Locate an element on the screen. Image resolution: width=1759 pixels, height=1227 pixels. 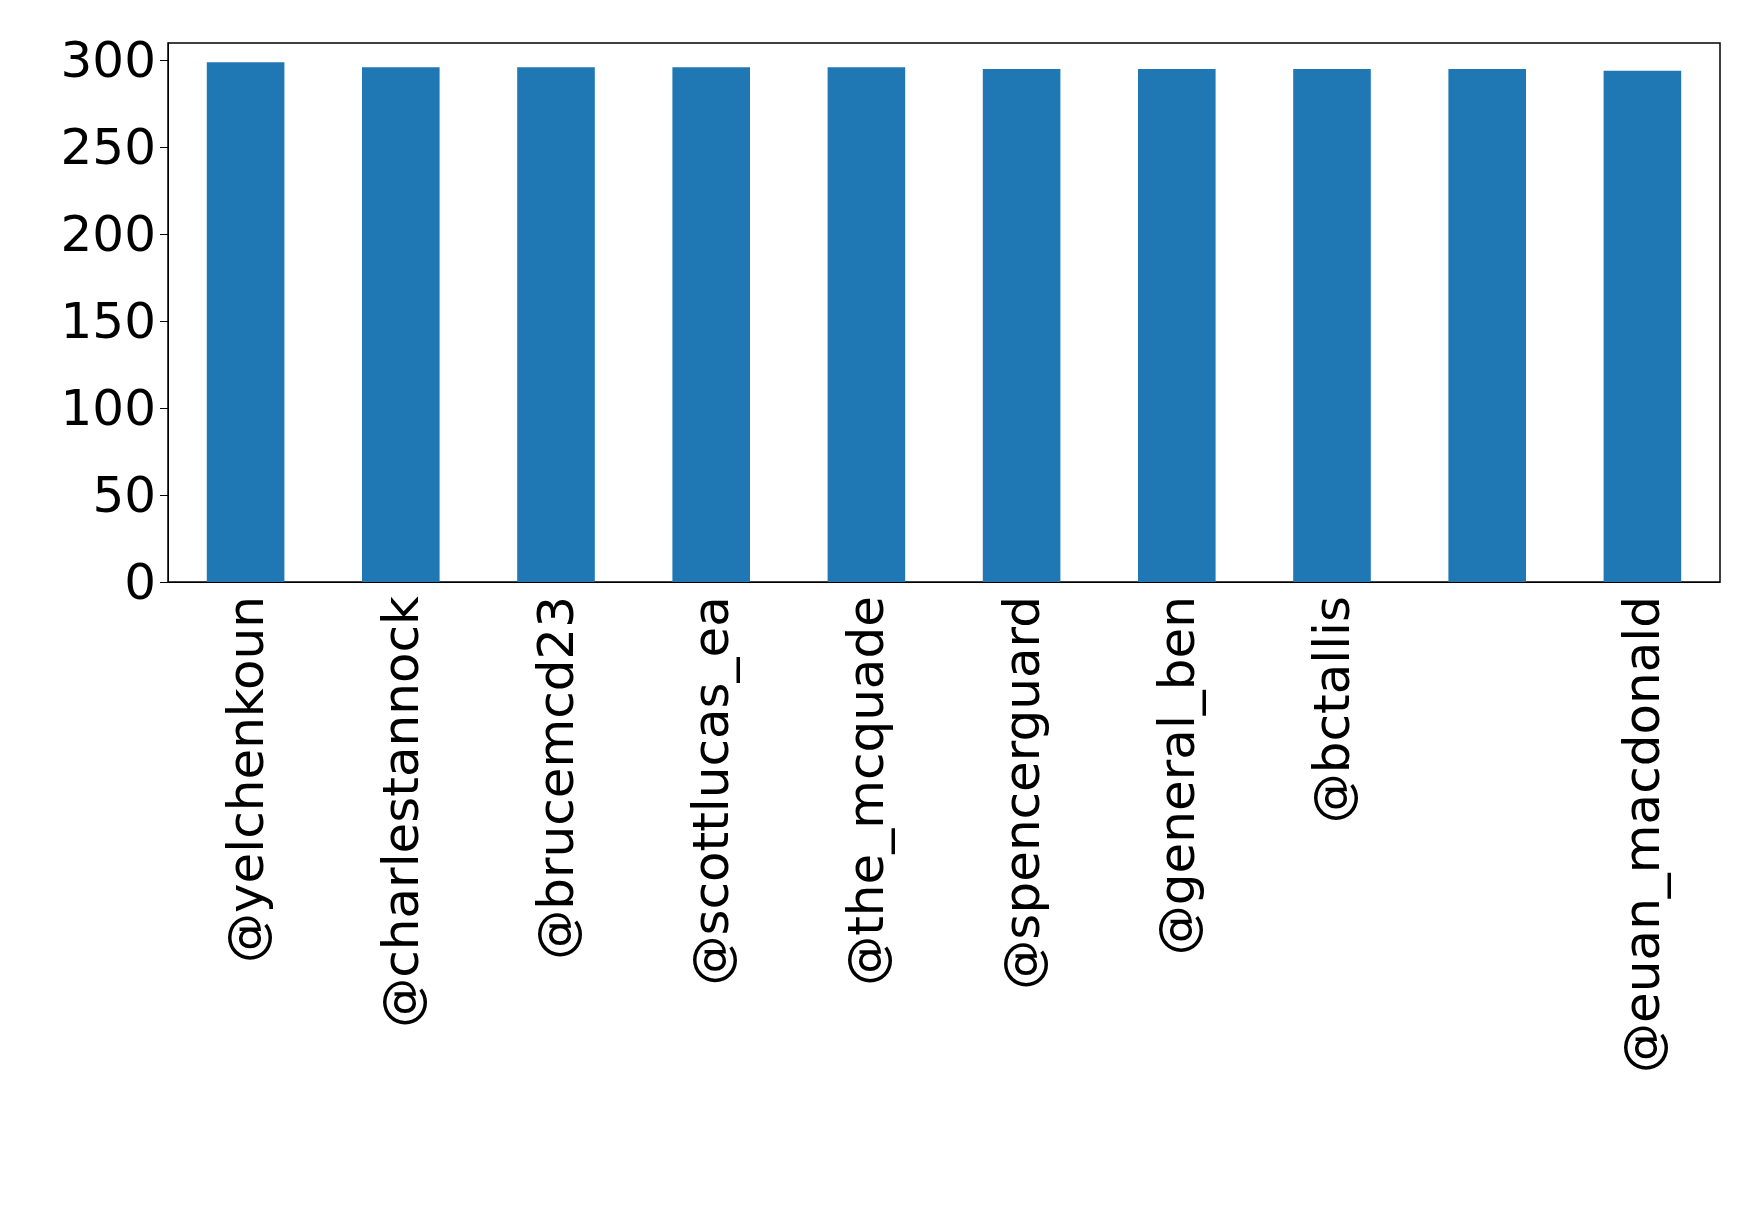
x-tick-label: @spencerguard is located at coordinates (1021, 793).